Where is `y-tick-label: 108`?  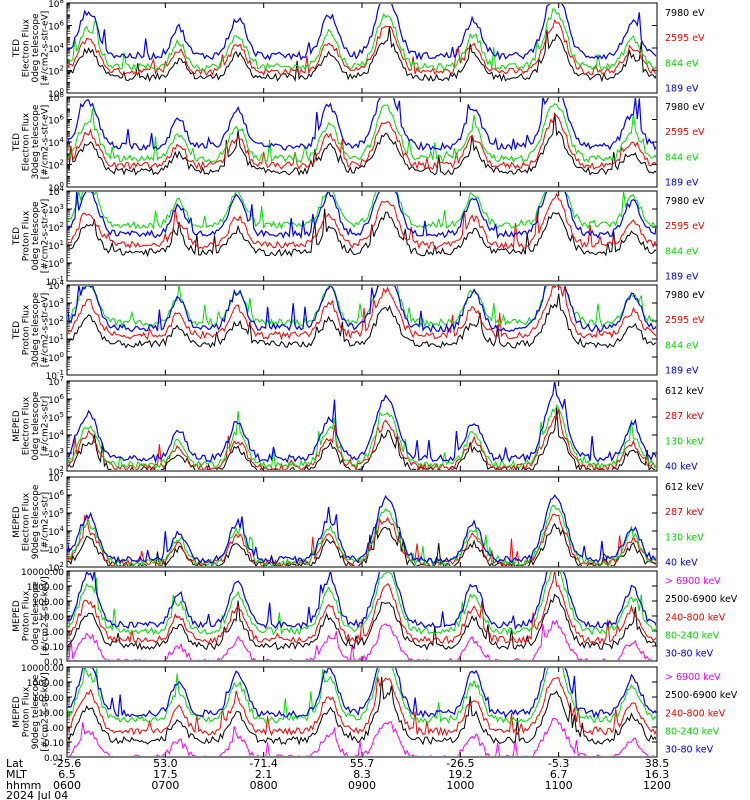
y-tick-label: 108 is located at coordinates (56, 5).